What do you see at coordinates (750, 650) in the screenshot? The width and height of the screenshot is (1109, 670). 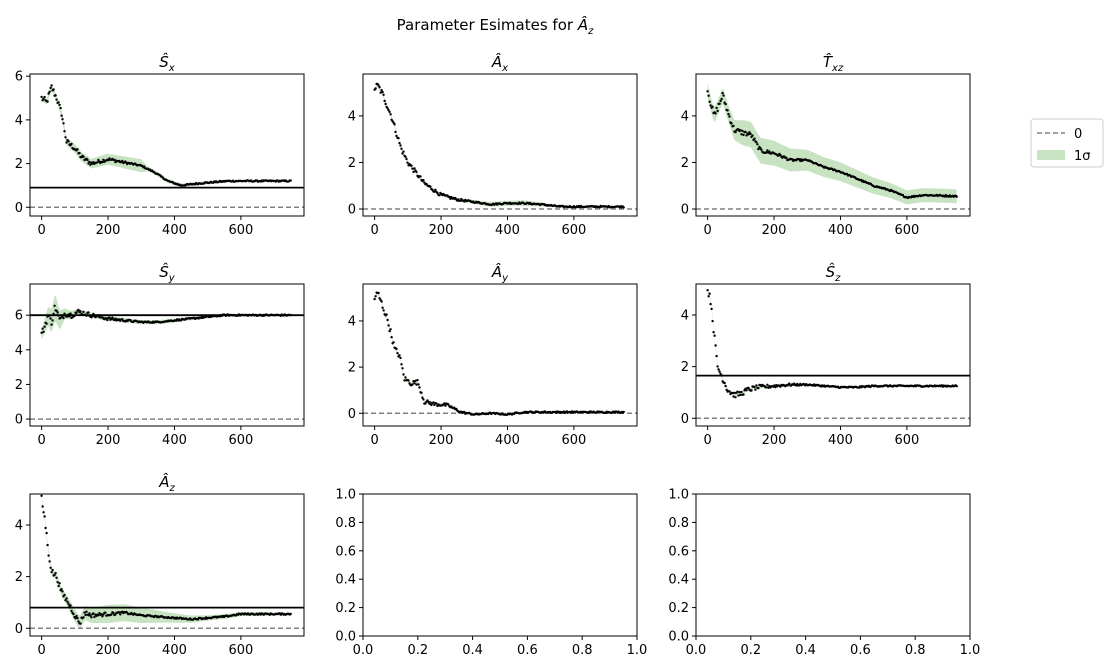 I see `x-tick-label: 0.2` at bounding box center [750, 650].